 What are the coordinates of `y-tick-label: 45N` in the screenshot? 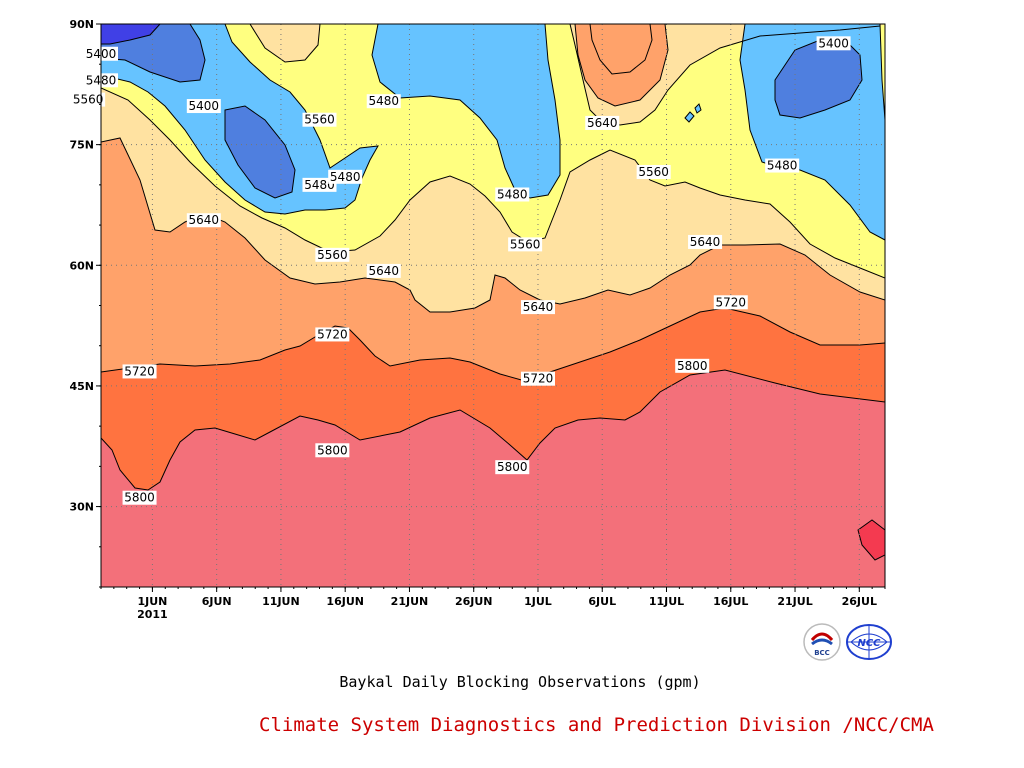 It's located at (81, 386).